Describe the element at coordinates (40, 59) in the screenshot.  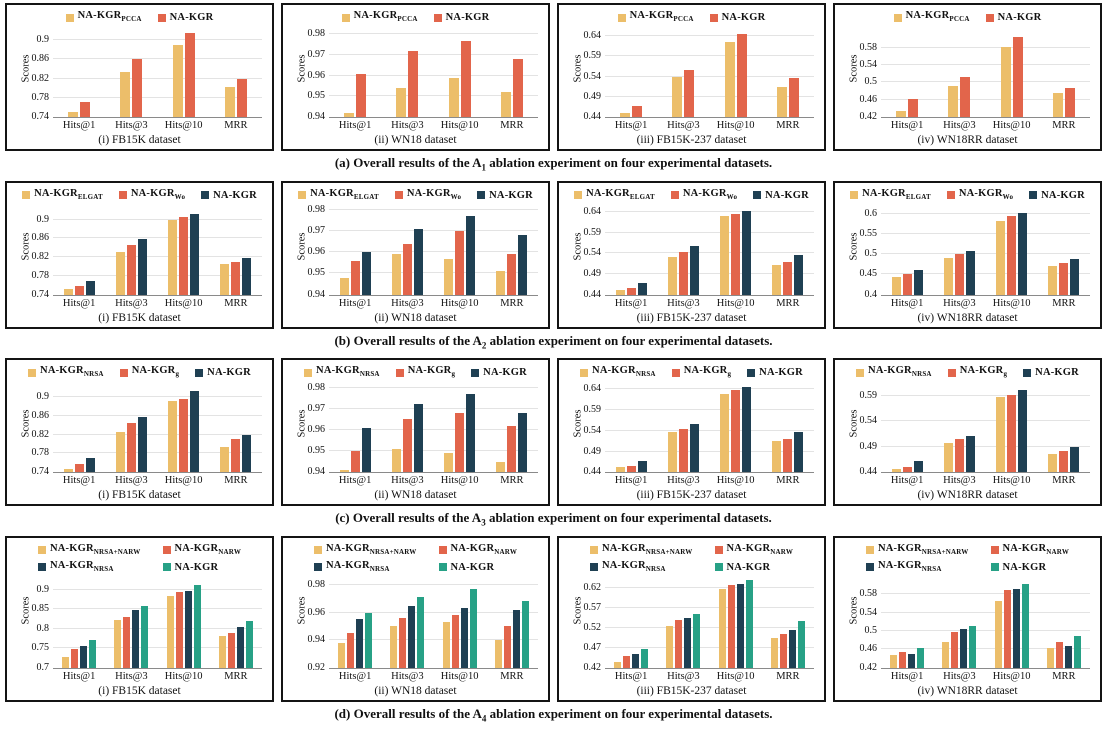
I see `y-tick-label: 0.86` at that location.